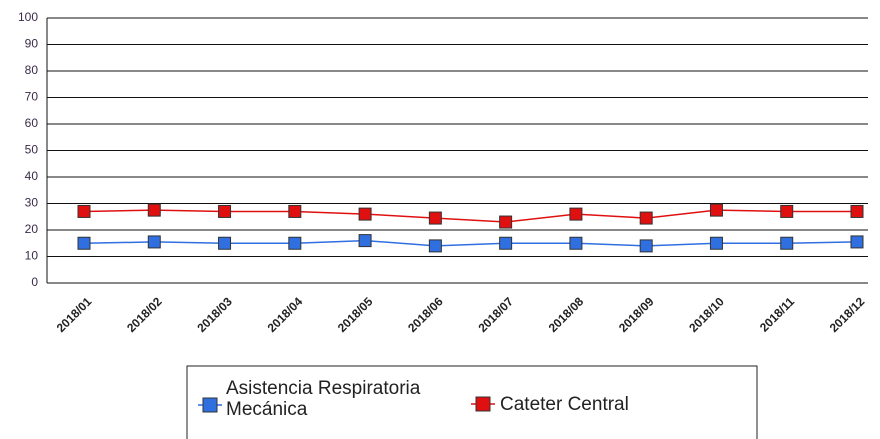 The image size is (880, 439). I want to click on y-tick-label: 70, so click(32, 97).